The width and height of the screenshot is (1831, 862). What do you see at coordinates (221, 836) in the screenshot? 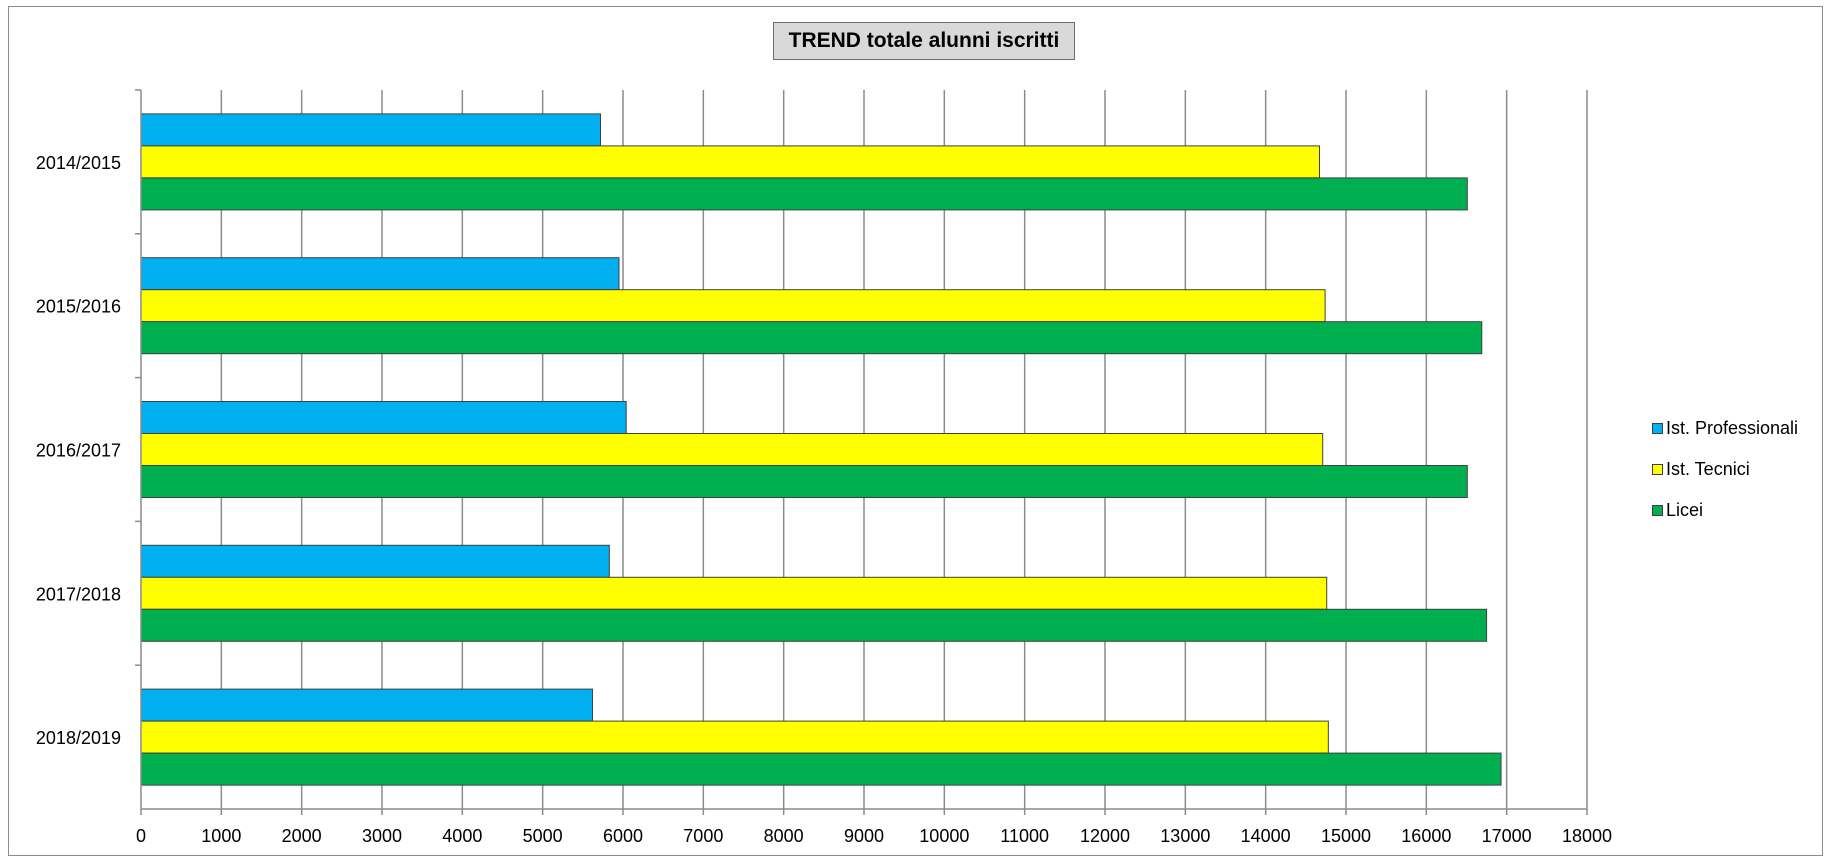
I see `x-tick-label: 1000` at bounding box center [221, 836].